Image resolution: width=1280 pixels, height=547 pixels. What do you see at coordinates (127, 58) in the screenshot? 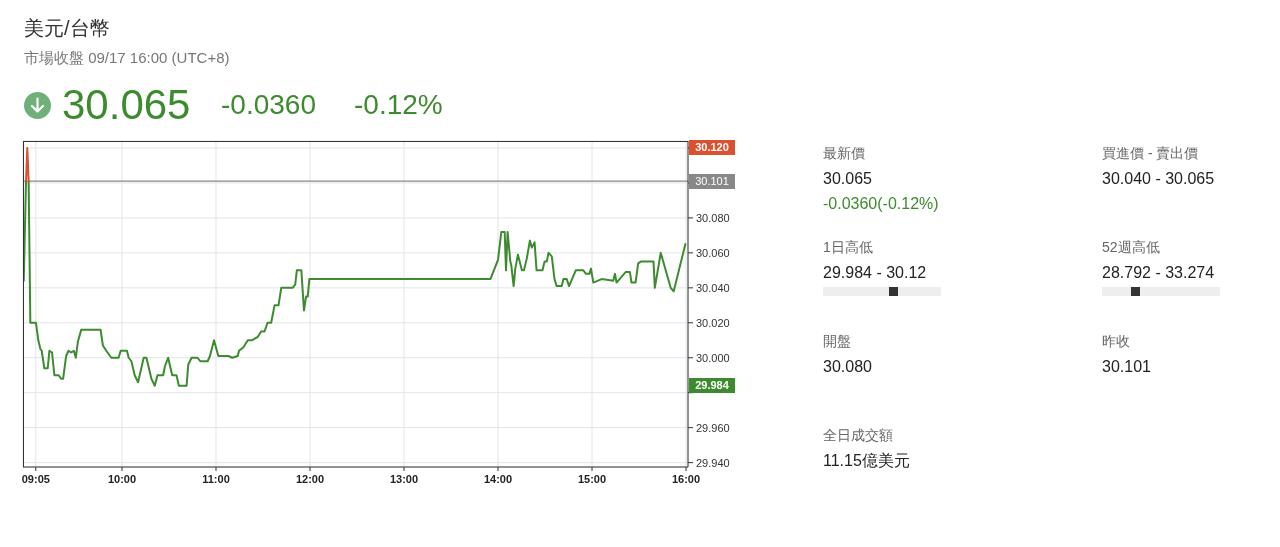
I see `chart-subtitle: 市場收盤 09/17 16:00 (UTC+8)` at bounding box center [127, 58].